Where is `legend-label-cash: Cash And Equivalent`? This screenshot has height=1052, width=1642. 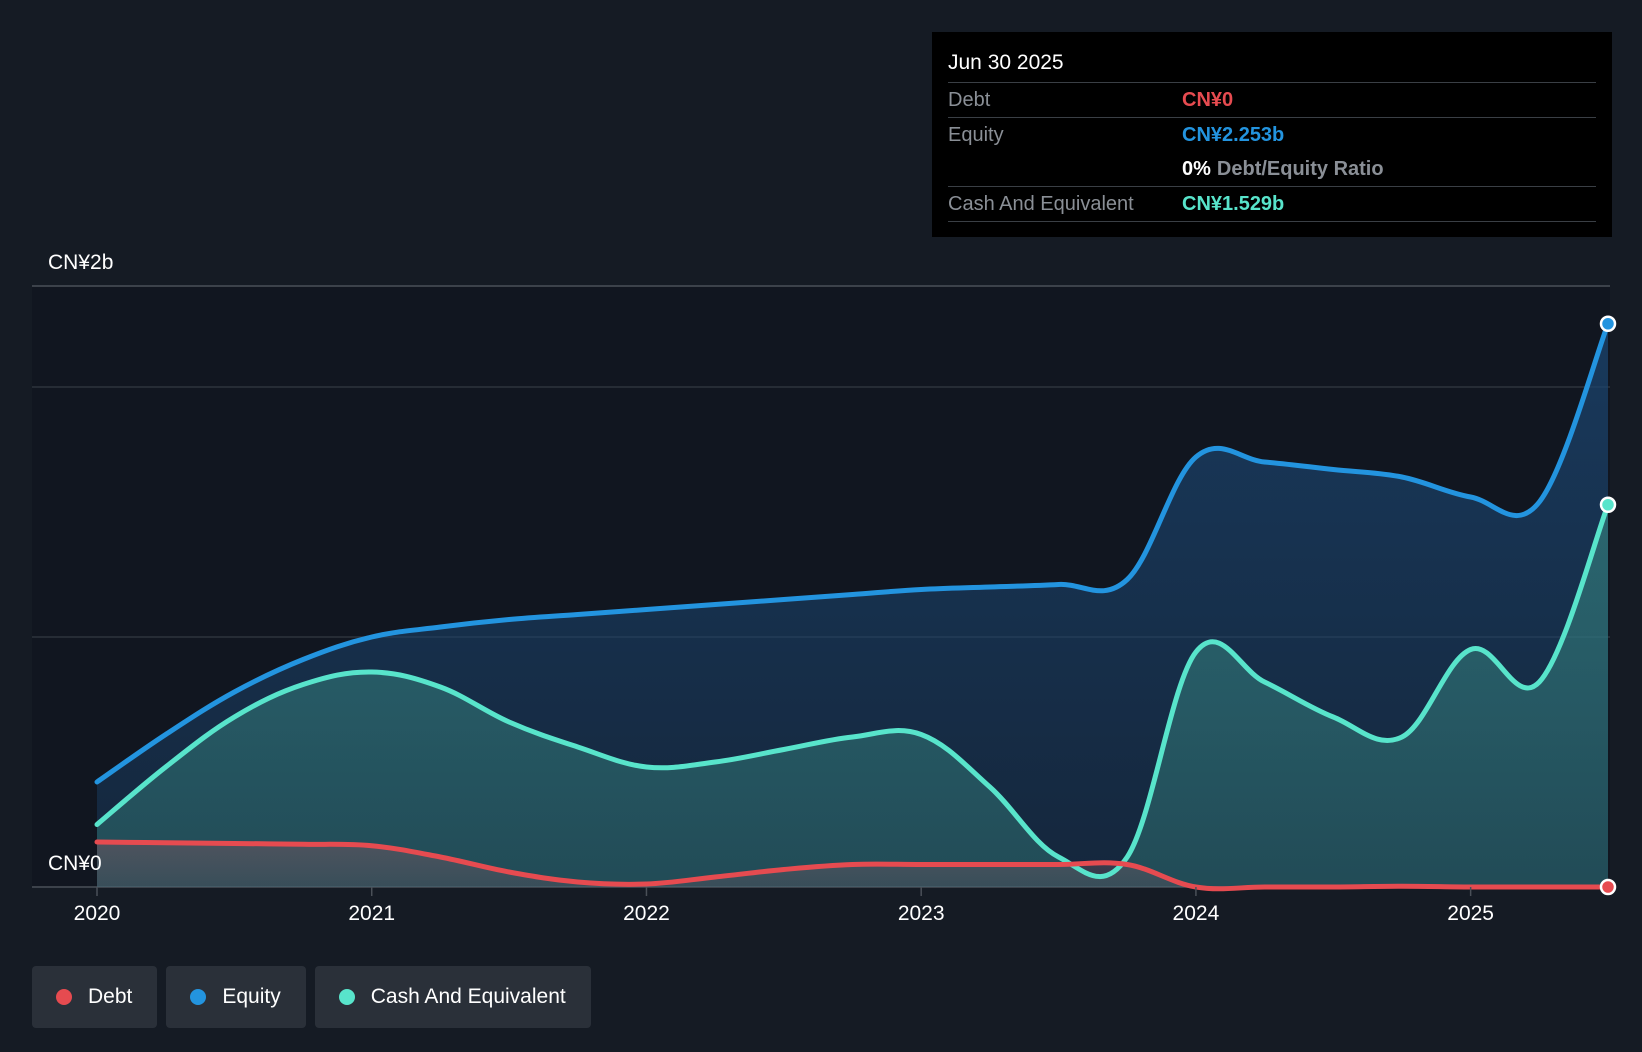
legend-label-cash: Cash And Equivalent is located at coordinates (468, 996).